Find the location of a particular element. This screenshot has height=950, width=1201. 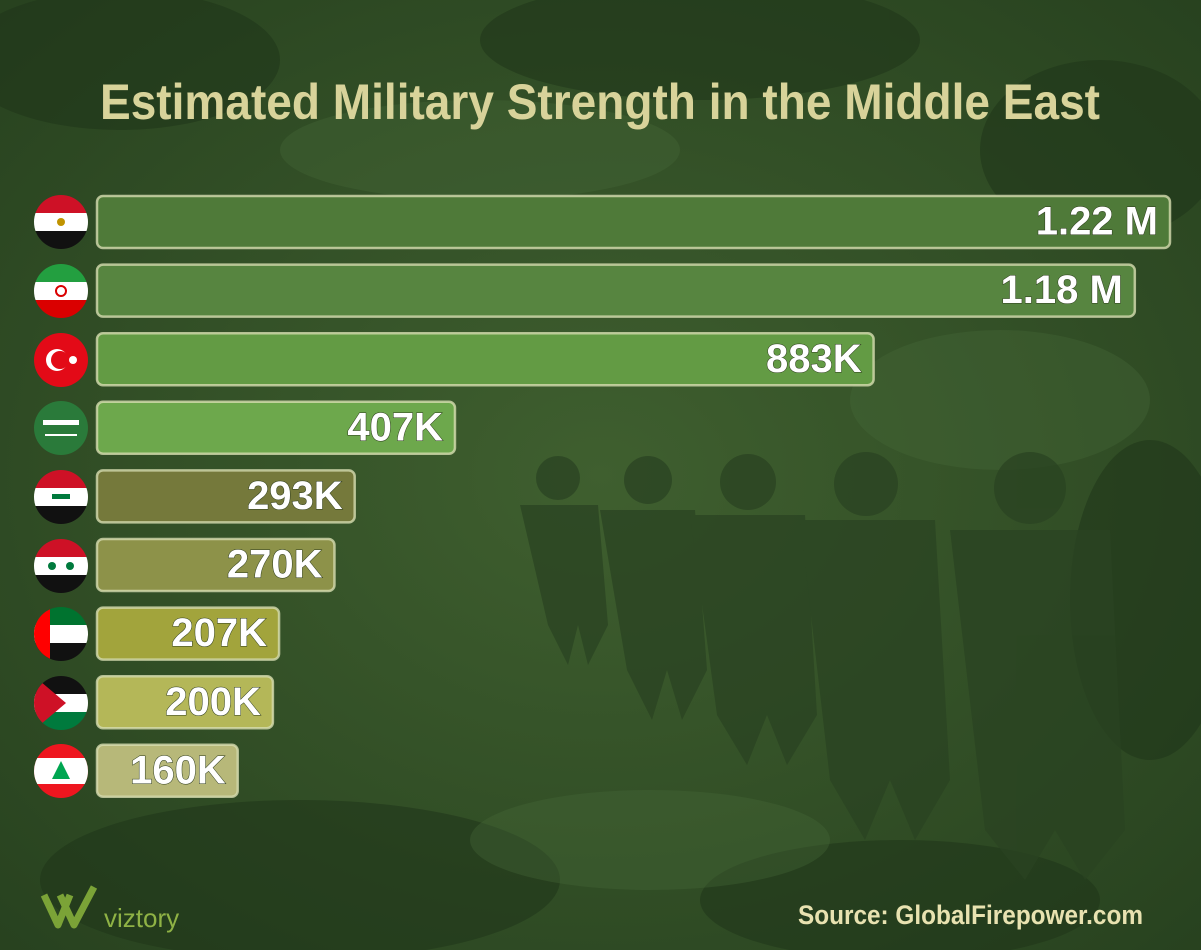

source: Source: GlobalFirepower.com is located at coordinates (970, 915).